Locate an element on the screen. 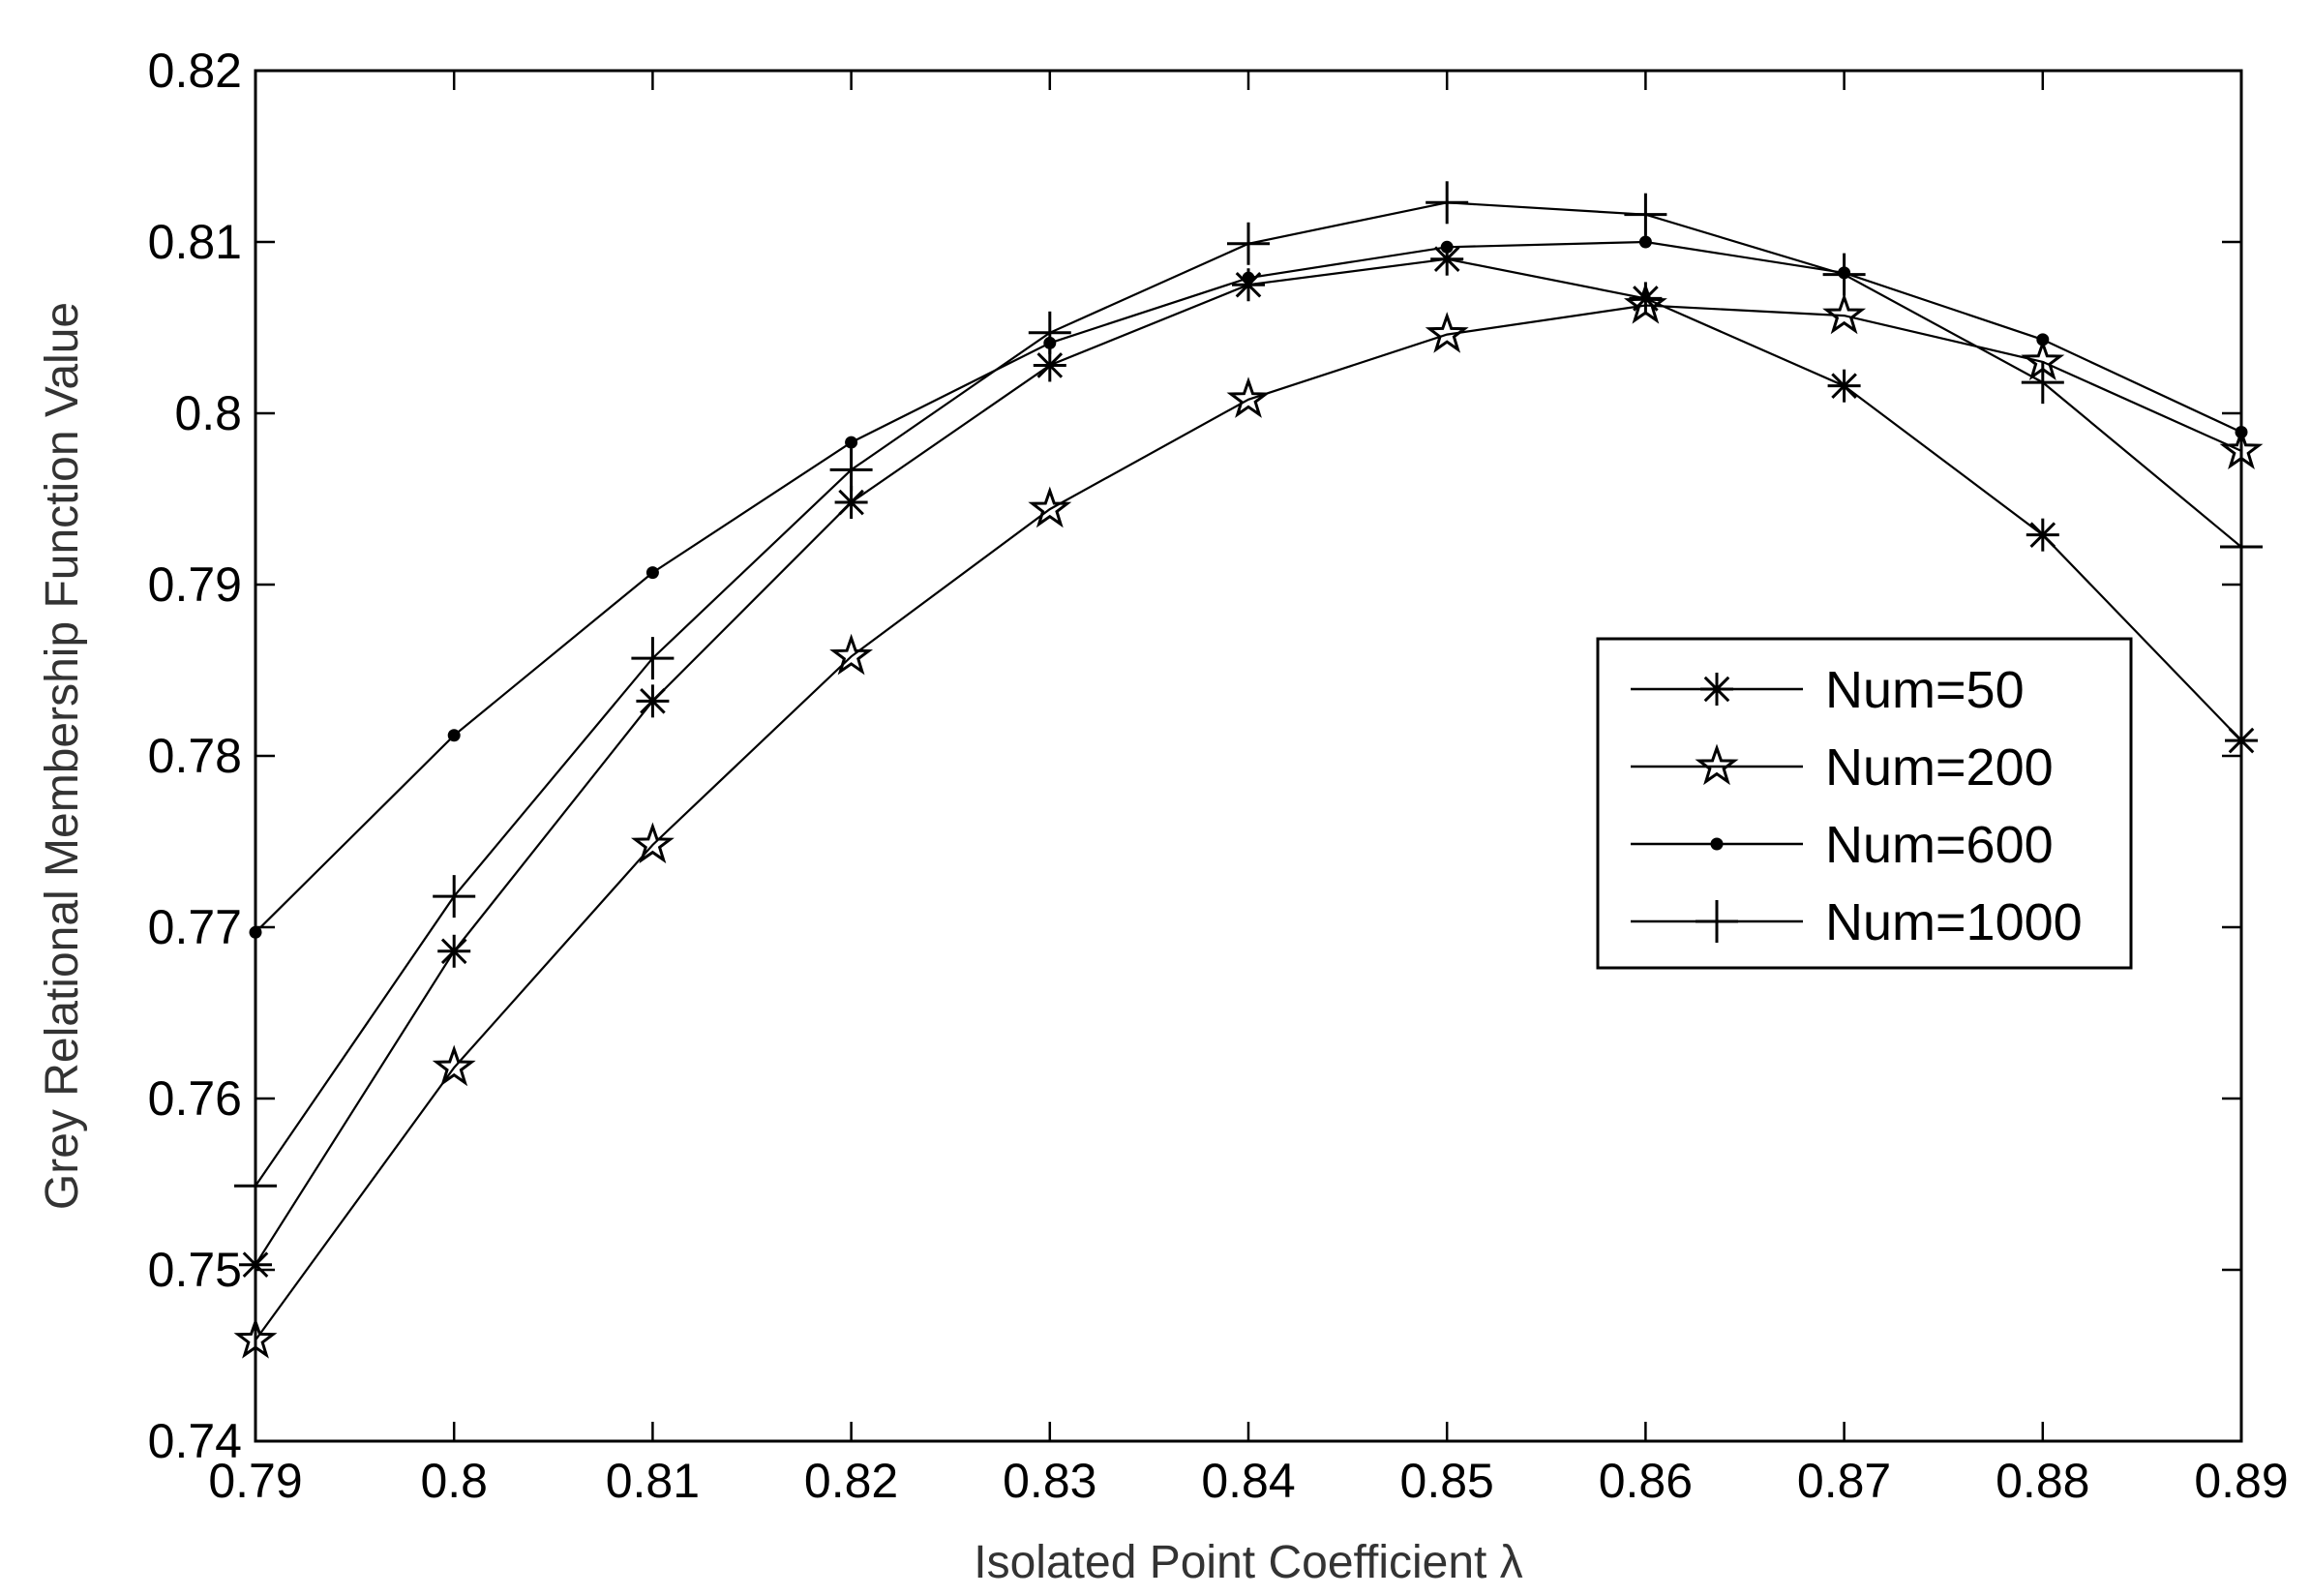  legend-entry: Num=50 is located at coordinates (1828, 690).